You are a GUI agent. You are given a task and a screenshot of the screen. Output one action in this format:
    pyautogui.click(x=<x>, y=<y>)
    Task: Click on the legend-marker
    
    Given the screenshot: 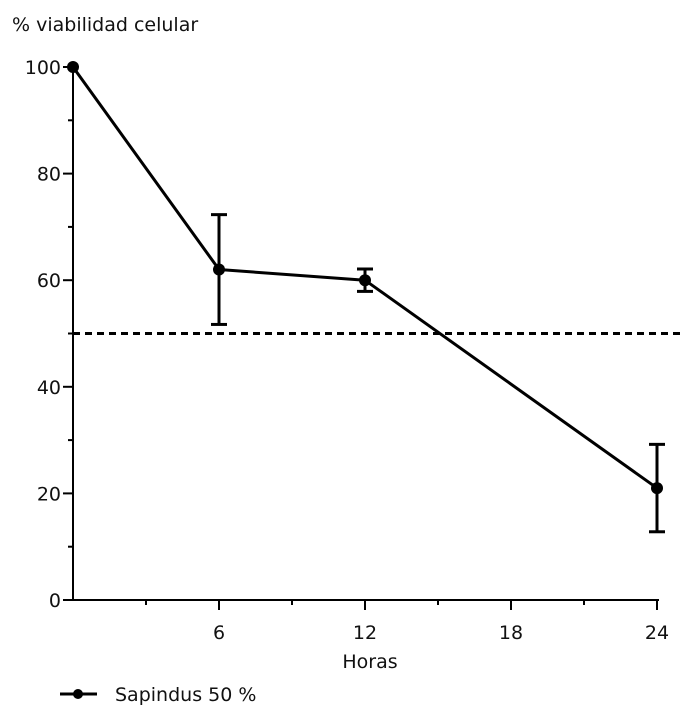 What is the action you would take?
    pyautogui.click(x=78, y=694)
    